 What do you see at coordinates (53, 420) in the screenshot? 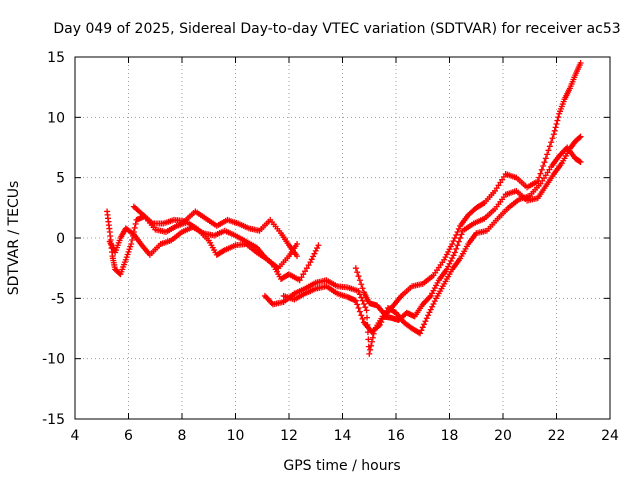
I see `y-tick-label: -15` at bounding box center [53, 420].